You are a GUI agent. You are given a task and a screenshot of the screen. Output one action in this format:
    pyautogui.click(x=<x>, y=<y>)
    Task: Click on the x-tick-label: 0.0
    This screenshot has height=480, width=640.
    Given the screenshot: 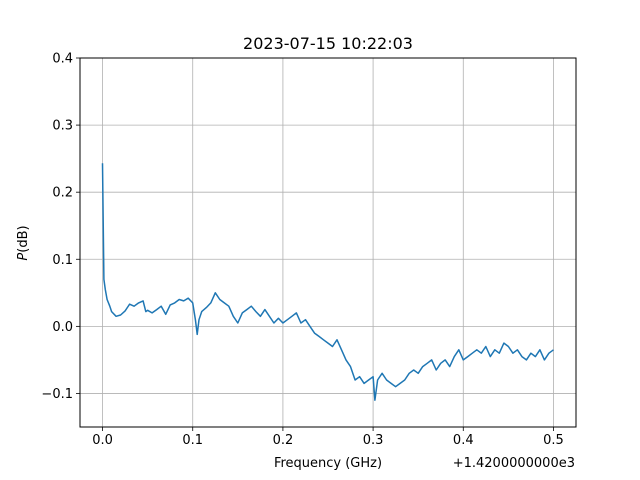 What is the action you would take?
    pyautogui.click(x=102, y=440)
    